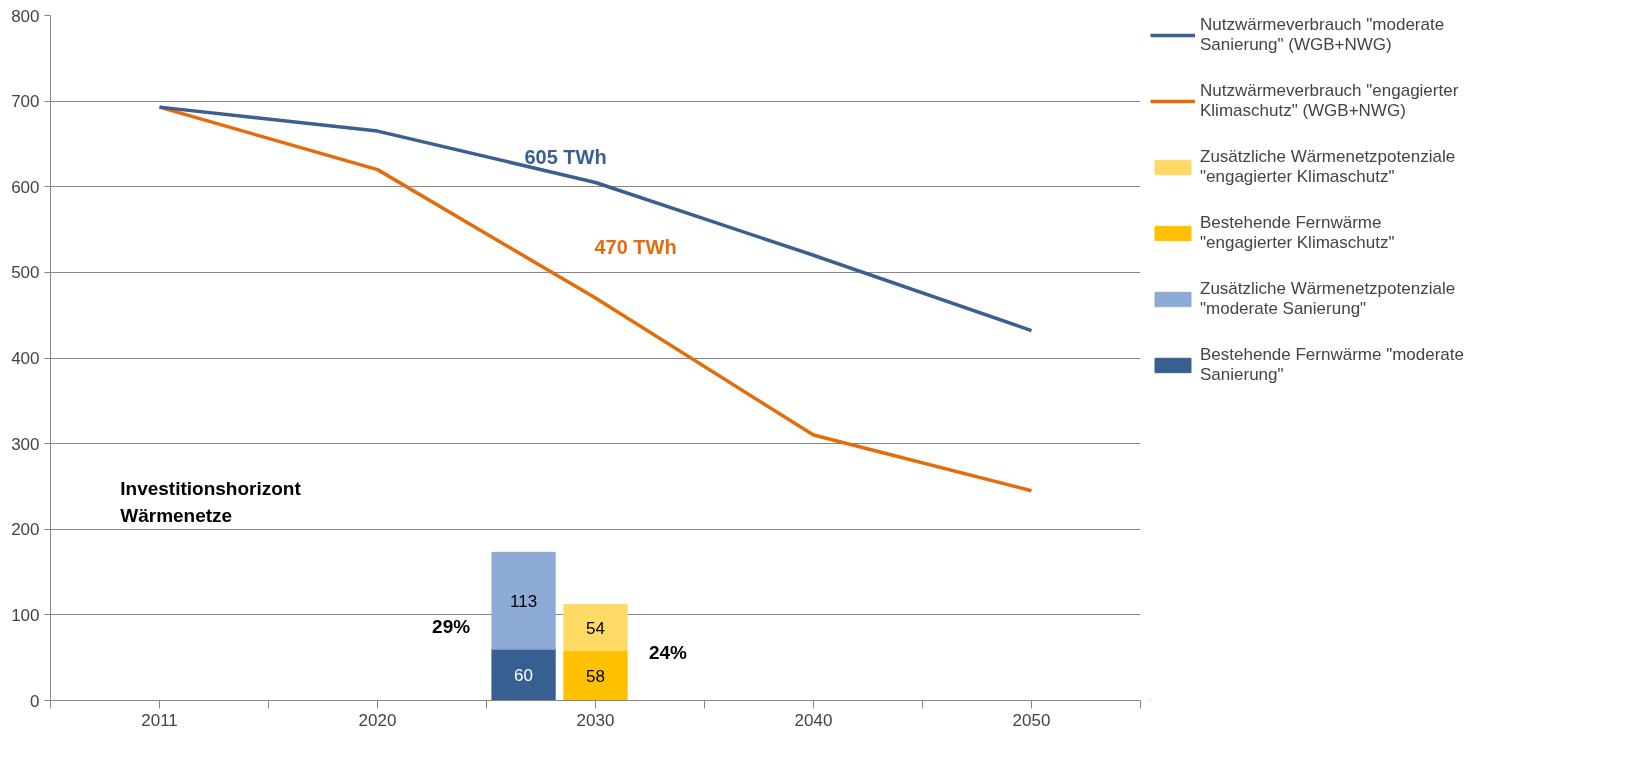 The height and width of the screenshot is (761, 1633). What do you see at coordinates (1332, 365) in the screenshot?
I see `legend-label: Bestehende Fernwärme "moderate Sanierung"` at bounding box center [1332, 365].